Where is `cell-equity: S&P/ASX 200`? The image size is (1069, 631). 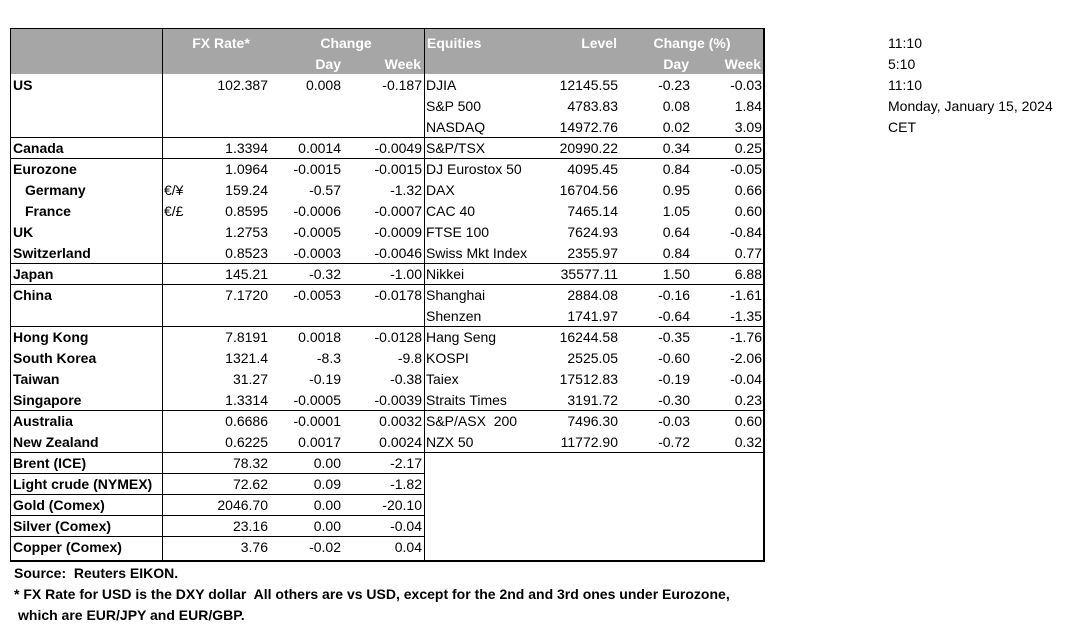 cell-equity: S&P/ASX 200 is located at coordinates (472, 421).